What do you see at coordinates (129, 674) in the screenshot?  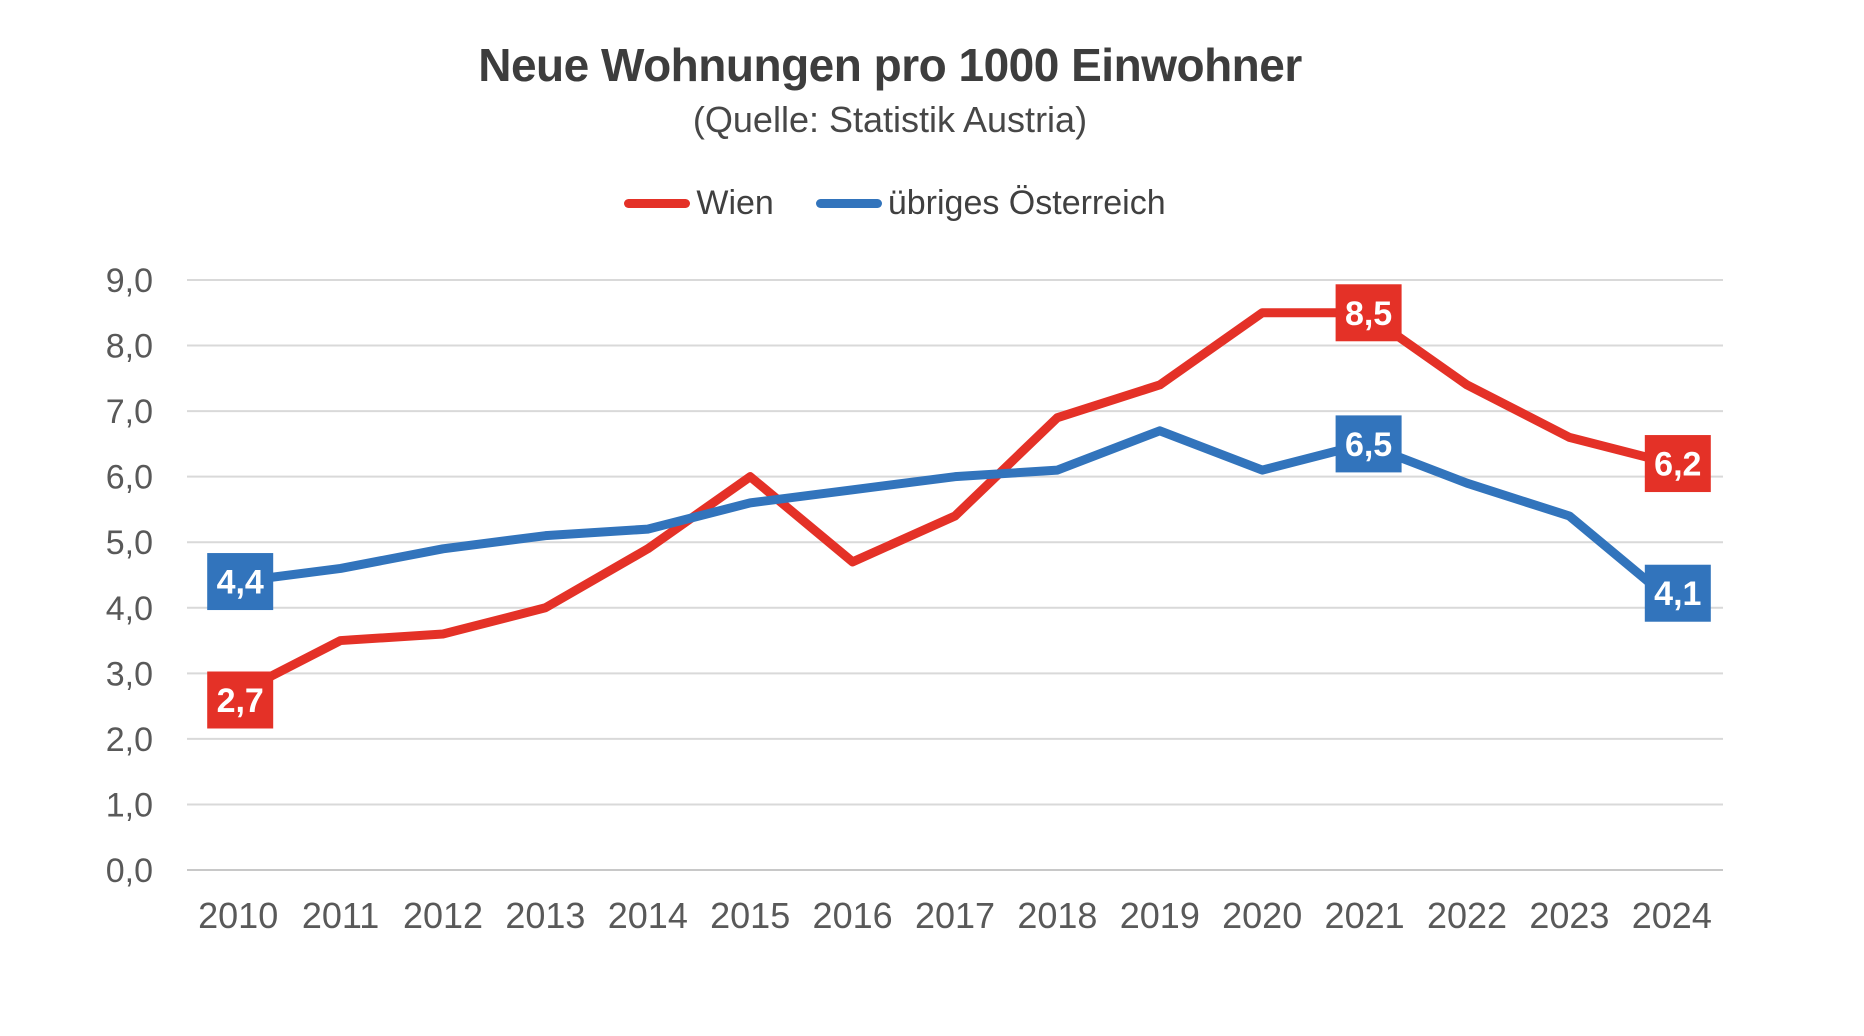 I see `y-axis-tick-label: 3,0` at bounding box center [129, 674].